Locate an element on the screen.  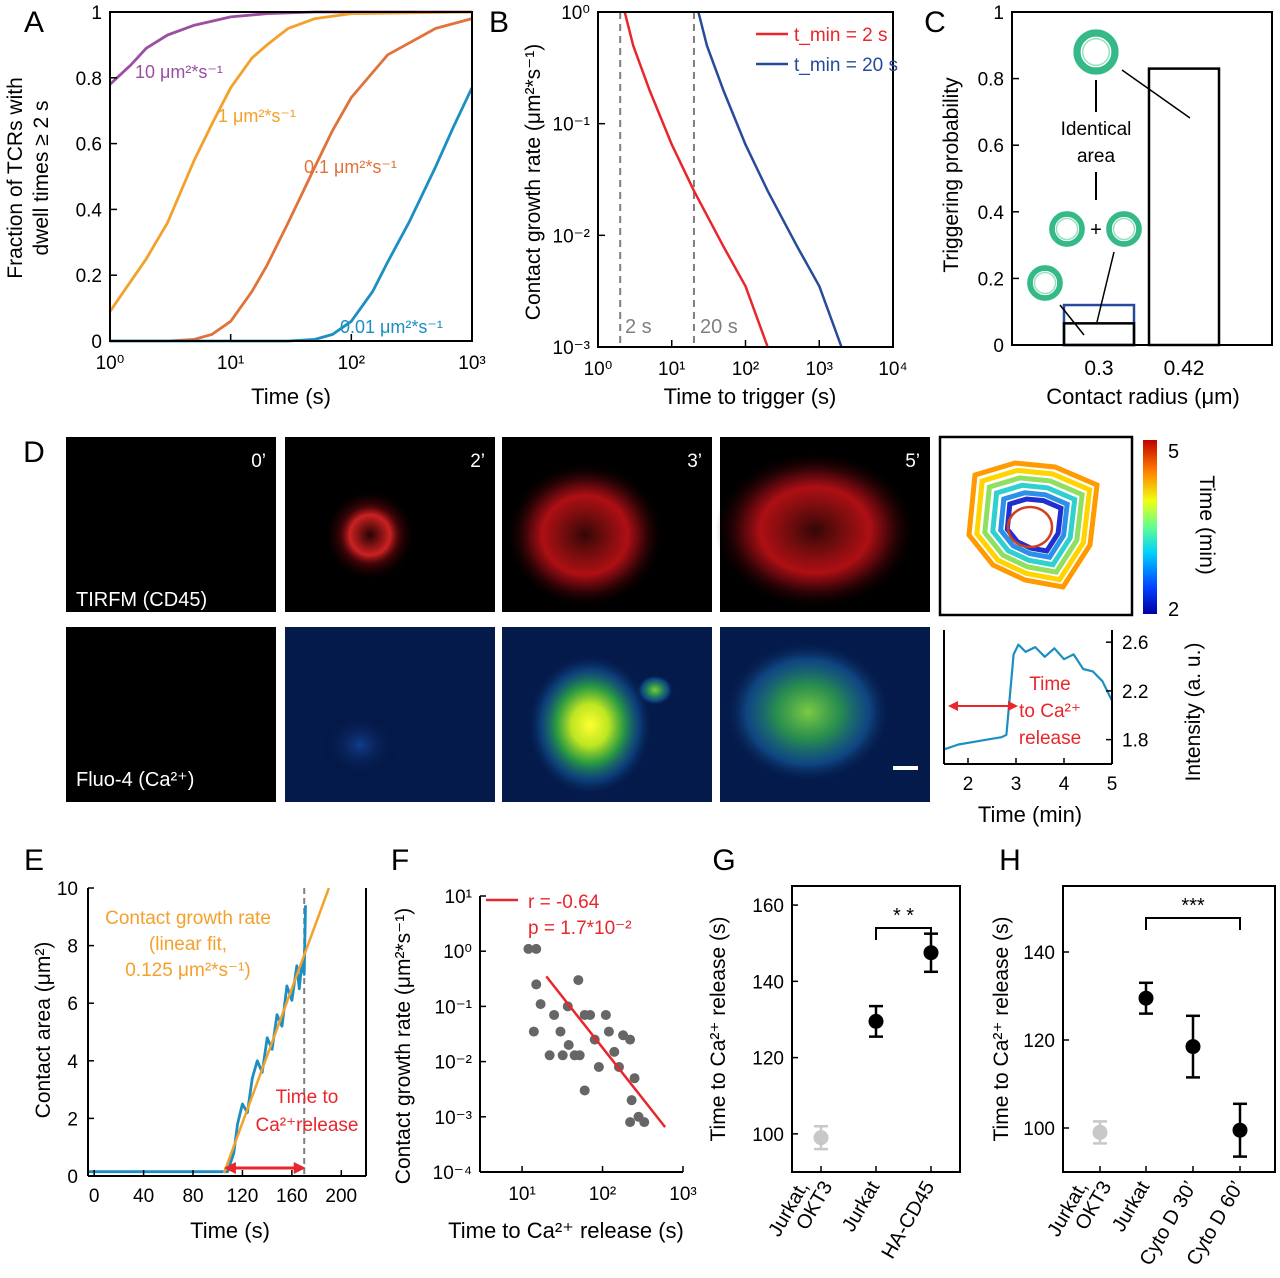
series-line-E-fit is located at coordinates (276, 1030).